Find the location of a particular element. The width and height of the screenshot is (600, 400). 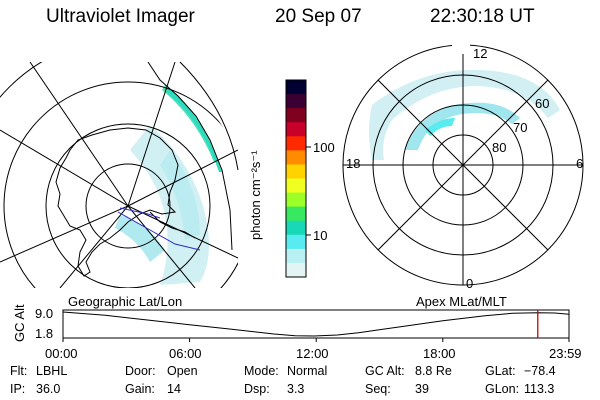

gcalt-value: 8.8 Re is located at coordinates (433, 371).